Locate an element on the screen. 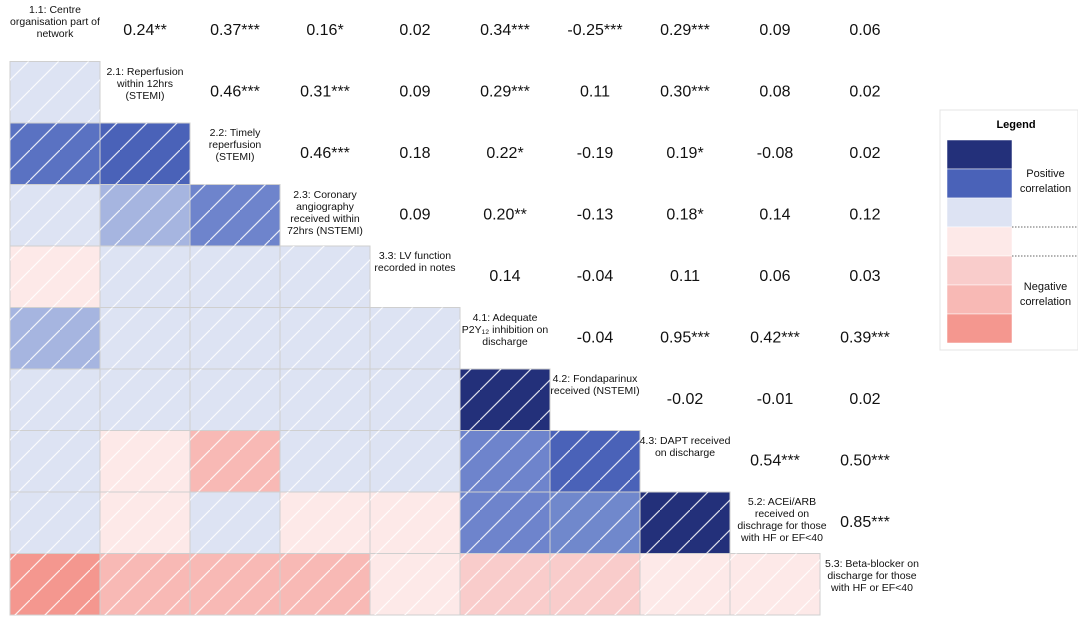 The width and height of the screenshot is (1078, 620). correlation-value: -0.25*** is located at coordinates (594, 30).